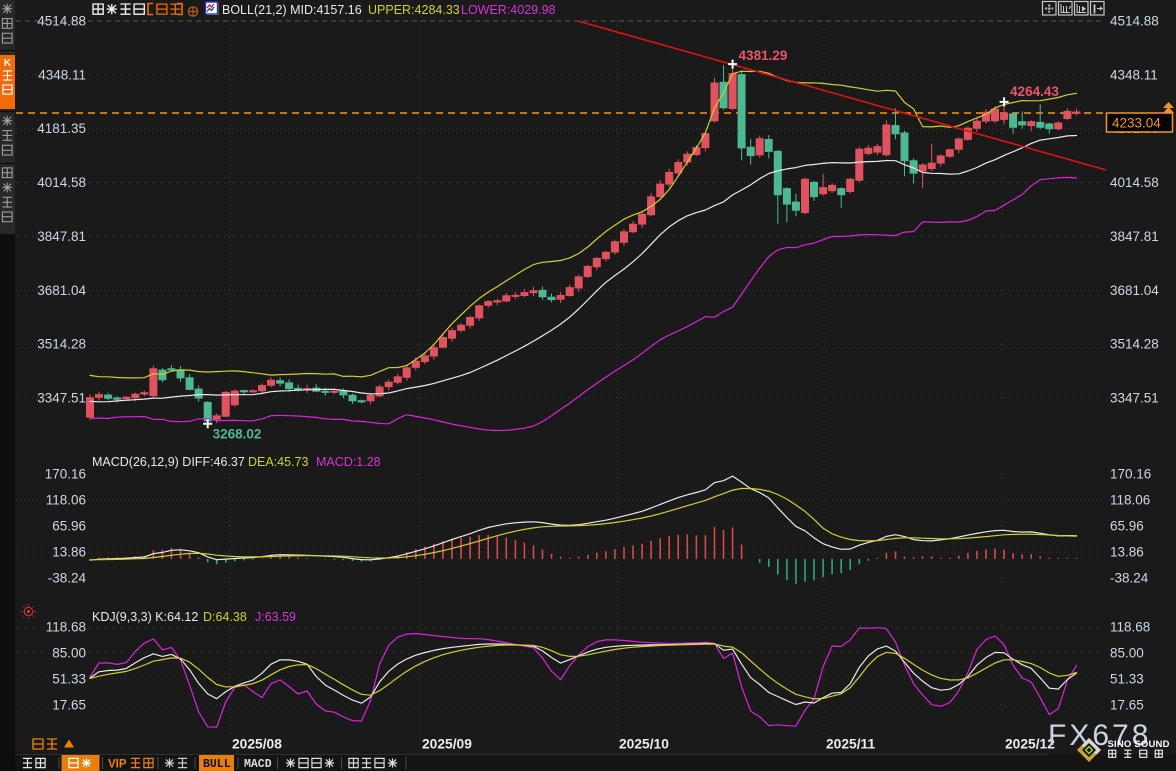 The height and width of the screenshot is (771, 1176). What do you see at coordinates (850, 744) in the screenshot?
I see `svg-text: 2025/11` at bounding box center [850, 744].